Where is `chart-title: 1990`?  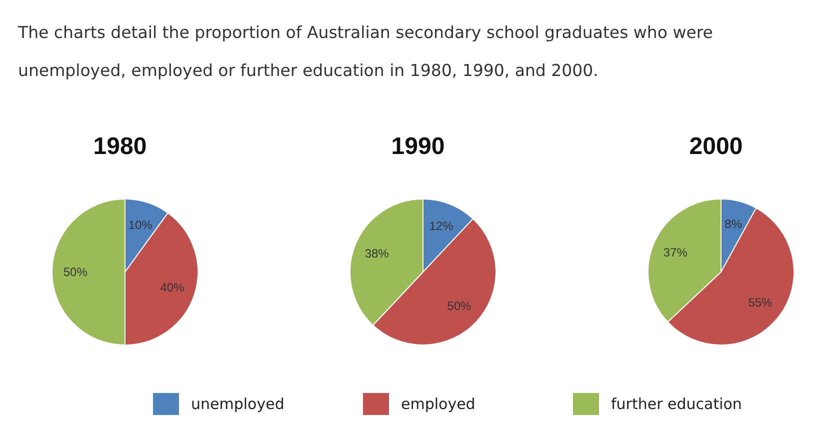 chart-title: 1990 is located at coordinates (418, 147).